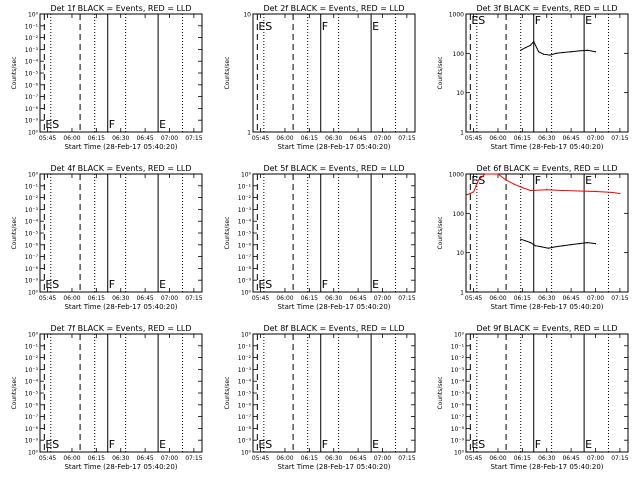 This screenshot has height=480, width=640. Describe the element at coordinates (558, 243) in the screenshot. I see `series-line-black` at that location.